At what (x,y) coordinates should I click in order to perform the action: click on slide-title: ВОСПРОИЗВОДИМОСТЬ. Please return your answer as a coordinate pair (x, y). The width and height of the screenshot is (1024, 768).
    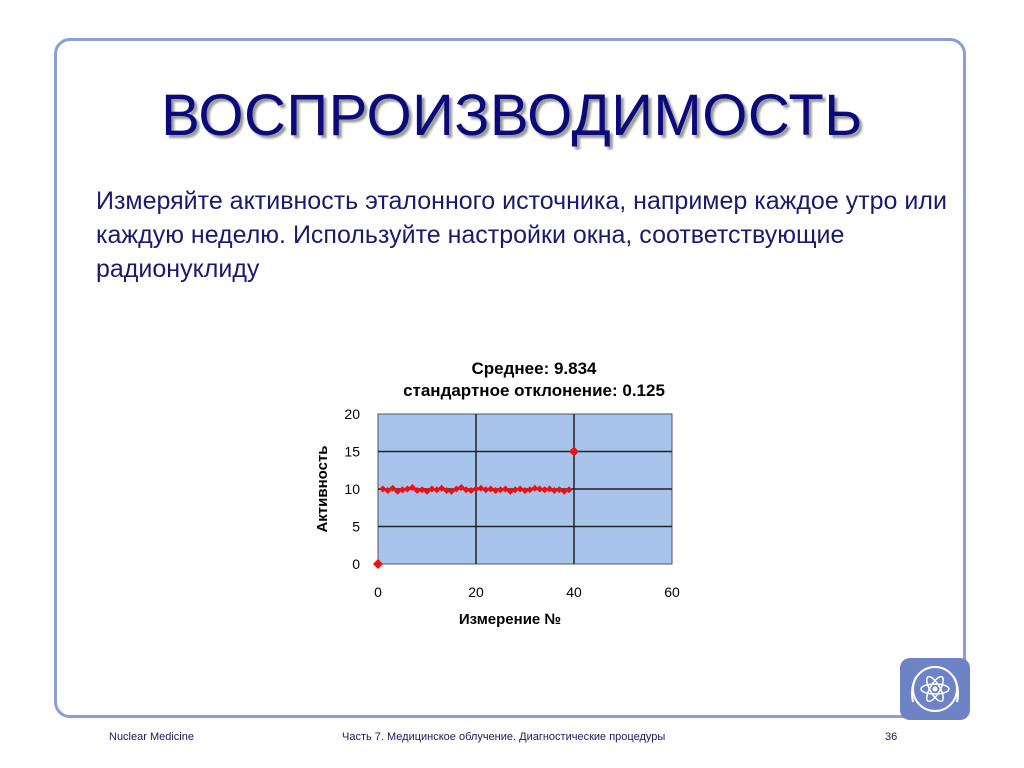
    Looking at the image, I should click on (512, 115).